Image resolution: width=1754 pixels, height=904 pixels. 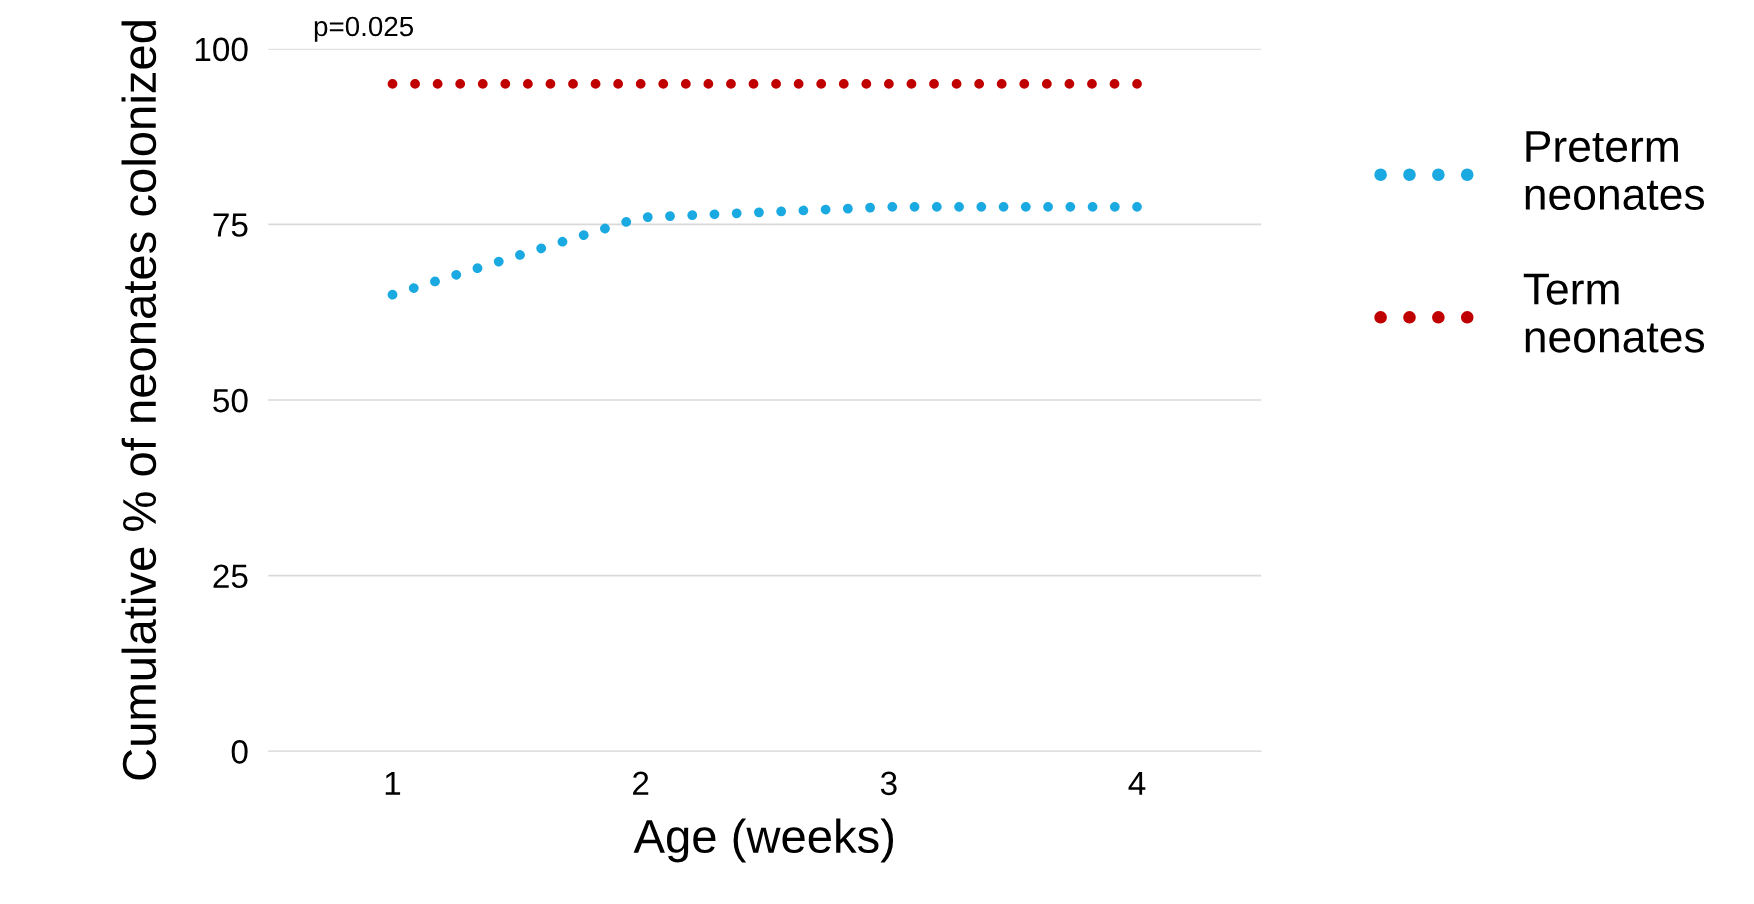 I want to click on x-axis-title: Age (weeks), so click(x=763, y=840).